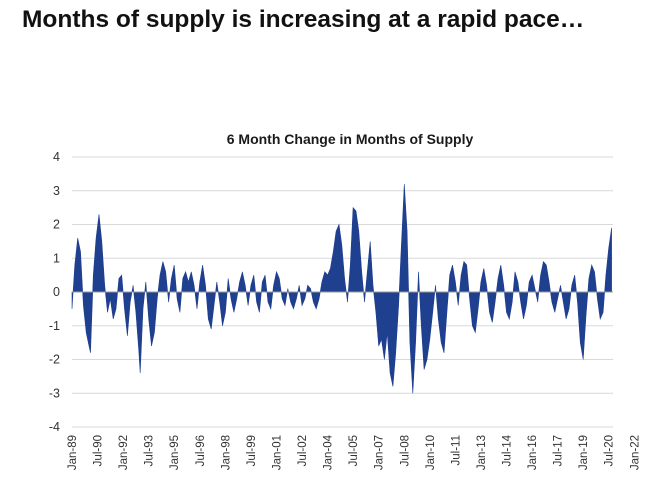  Describe the element at coordinates (175, 452) in the screenshot. I see `x-tick-label: Jan-95` at that location.